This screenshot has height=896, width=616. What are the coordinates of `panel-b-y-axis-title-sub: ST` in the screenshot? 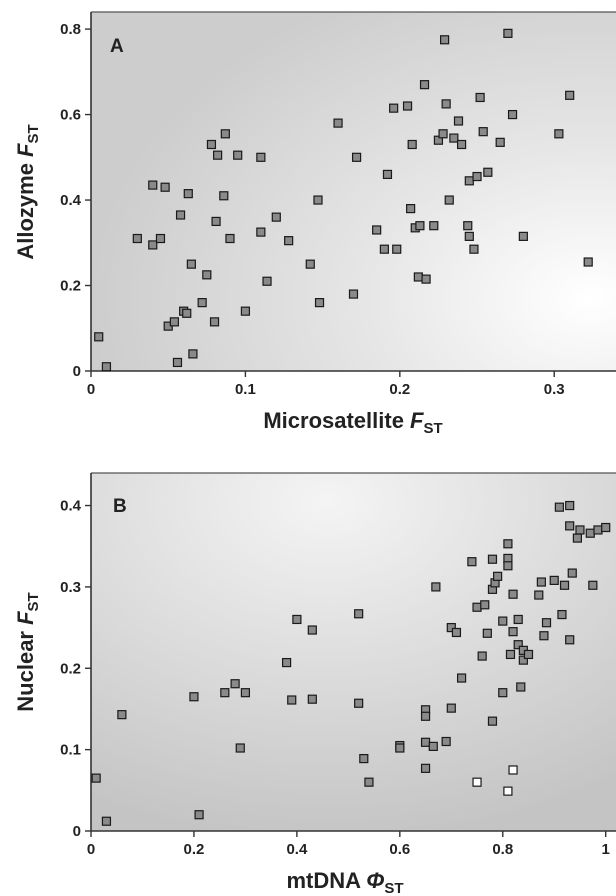 It's located at (33, 601).